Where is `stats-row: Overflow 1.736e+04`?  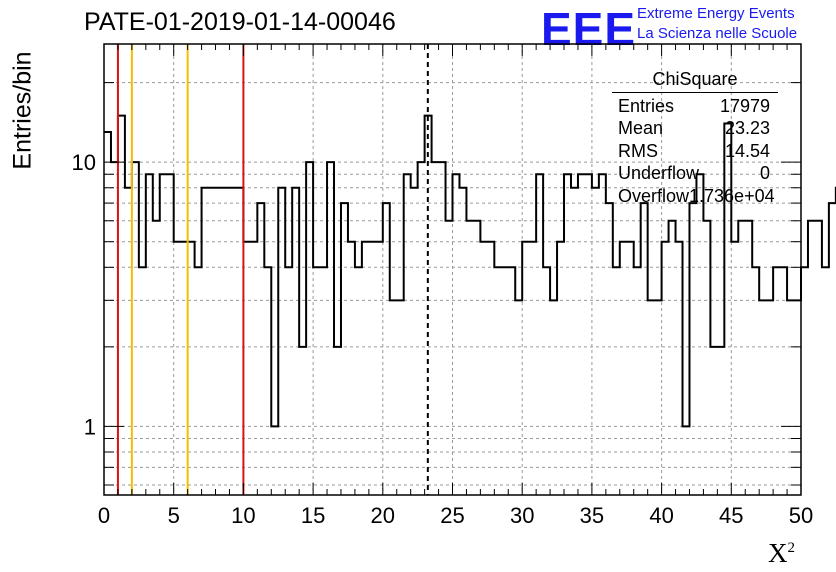 stats-row: Overflow 1.736e+04 is located at coordinates (696, 195).